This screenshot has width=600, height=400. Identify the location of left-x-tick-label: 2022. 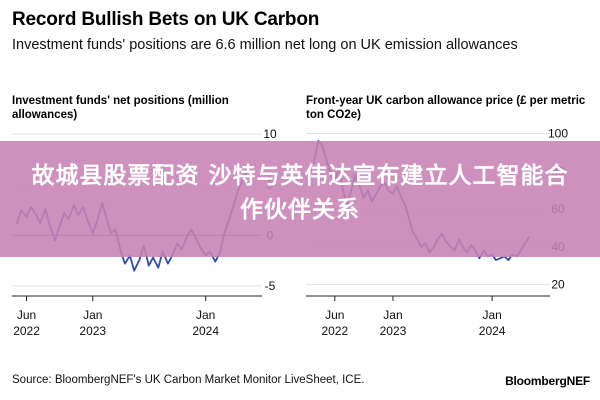
(26, 331).